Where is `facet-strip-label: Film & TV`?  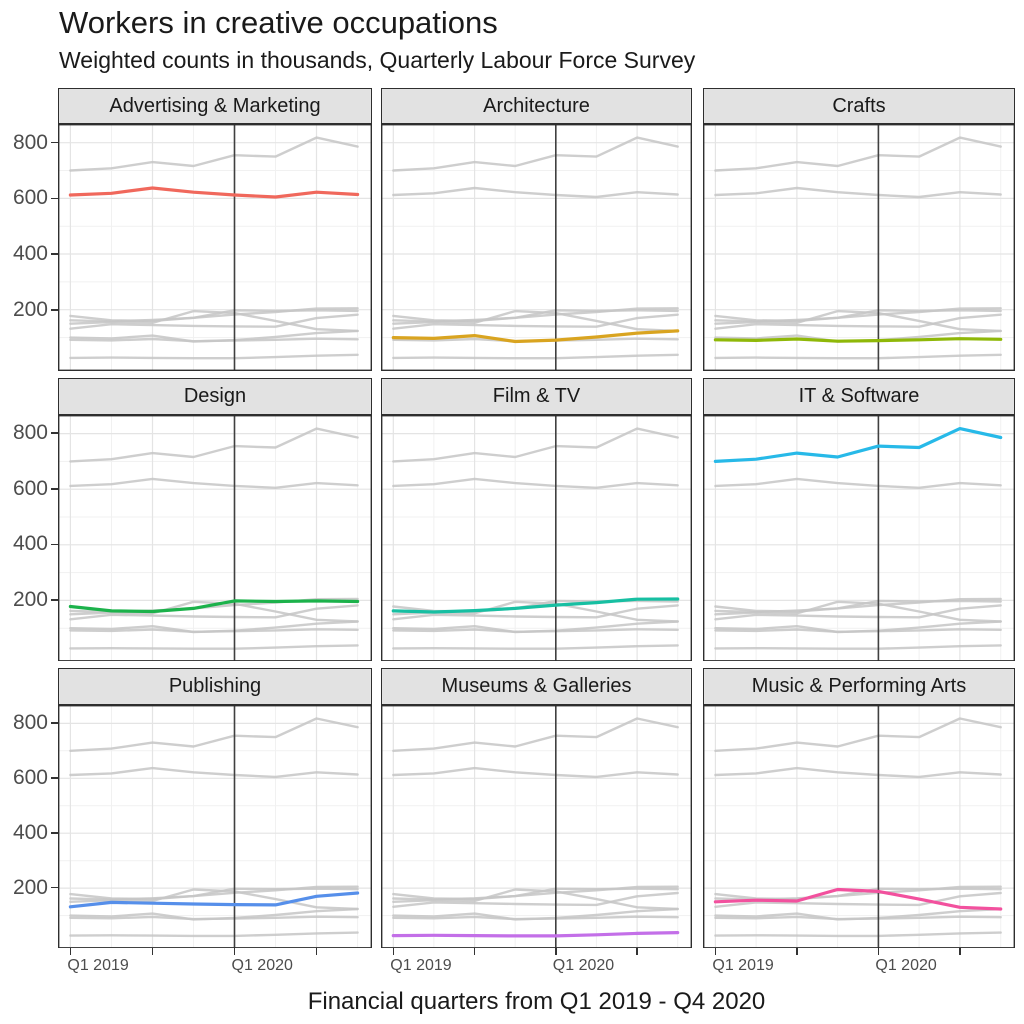 facet-strip-label: Film & TV is located at coordinates (536, 395).